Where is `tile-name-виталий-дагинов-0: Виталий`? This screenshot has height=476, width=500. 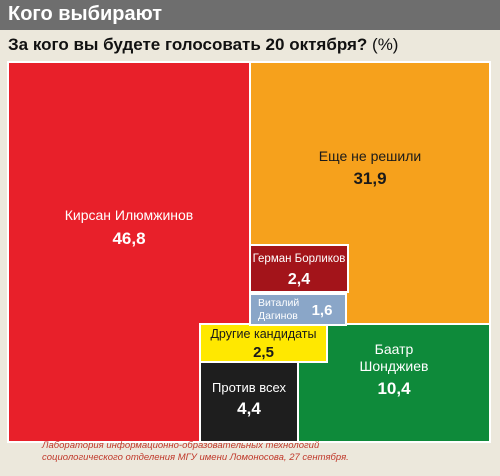 tile-name-виталий-дагинов-0: Виталий is located at coordinates (278, 303).